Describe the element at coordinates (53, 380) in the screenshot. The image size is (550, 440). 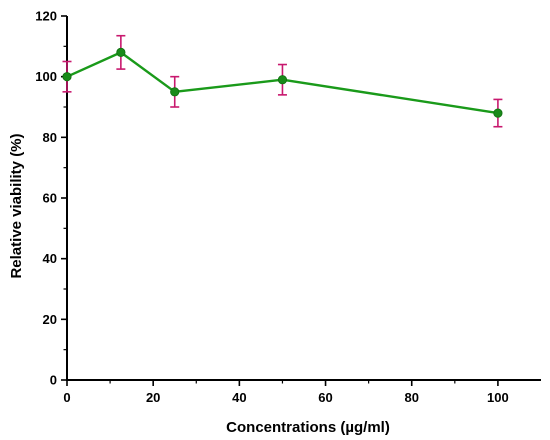
I see `y-tick-label-0: 0` at that location.